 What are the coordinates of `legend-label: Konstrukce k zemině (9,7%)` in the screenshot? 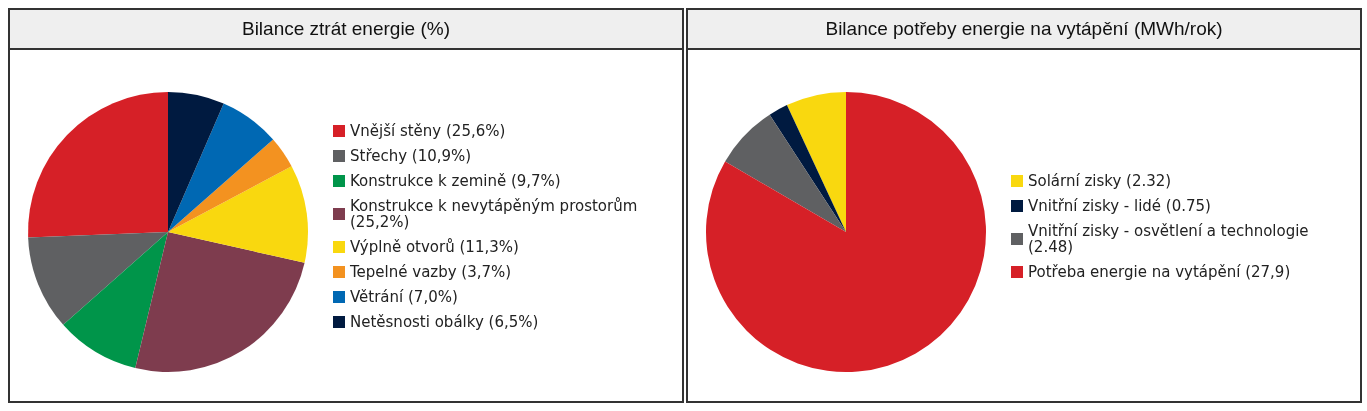 It's located at (455, 181).